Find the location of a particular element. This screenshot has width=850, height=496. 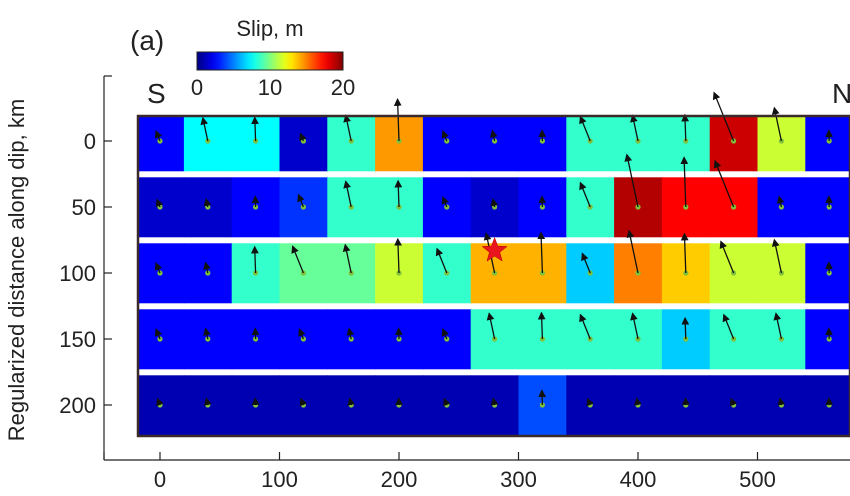

y-ticks: 0 50 100 150 200 is located at coordinates (85, 246).